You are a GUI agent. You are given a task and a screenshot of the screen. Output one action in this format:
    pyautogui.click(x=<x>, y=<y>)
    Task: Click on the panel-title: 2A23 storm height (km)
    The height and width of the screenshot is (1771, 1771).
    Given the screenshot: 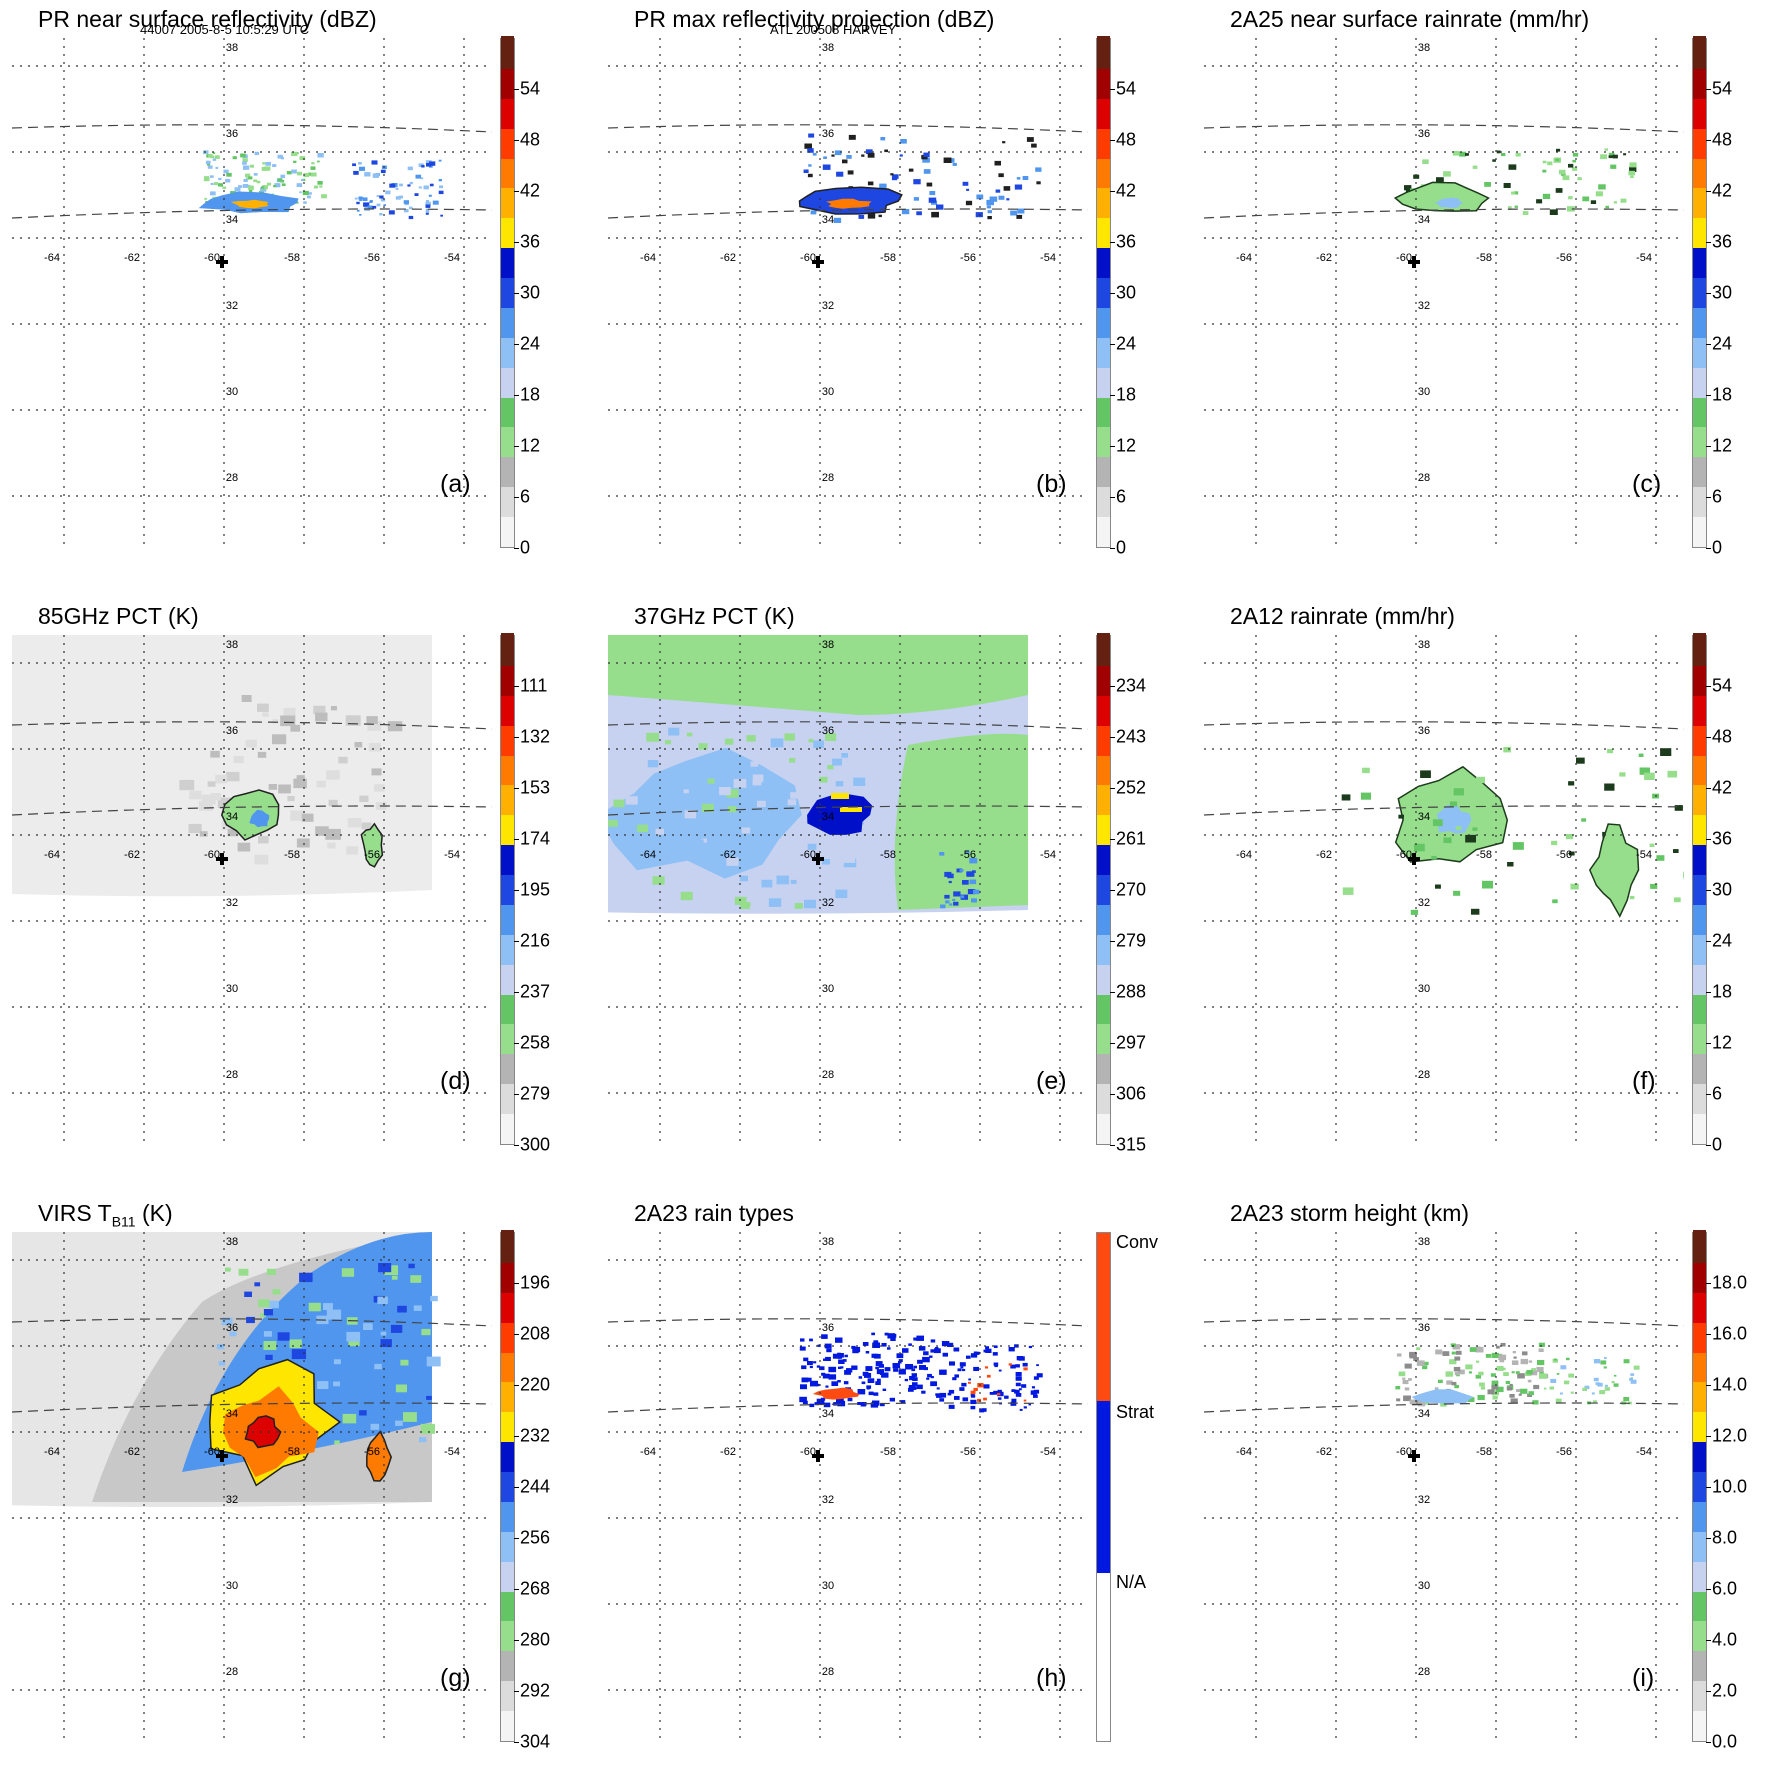 What is the action you would take?
    pyautogui.click(x=1350, y=1213)
    